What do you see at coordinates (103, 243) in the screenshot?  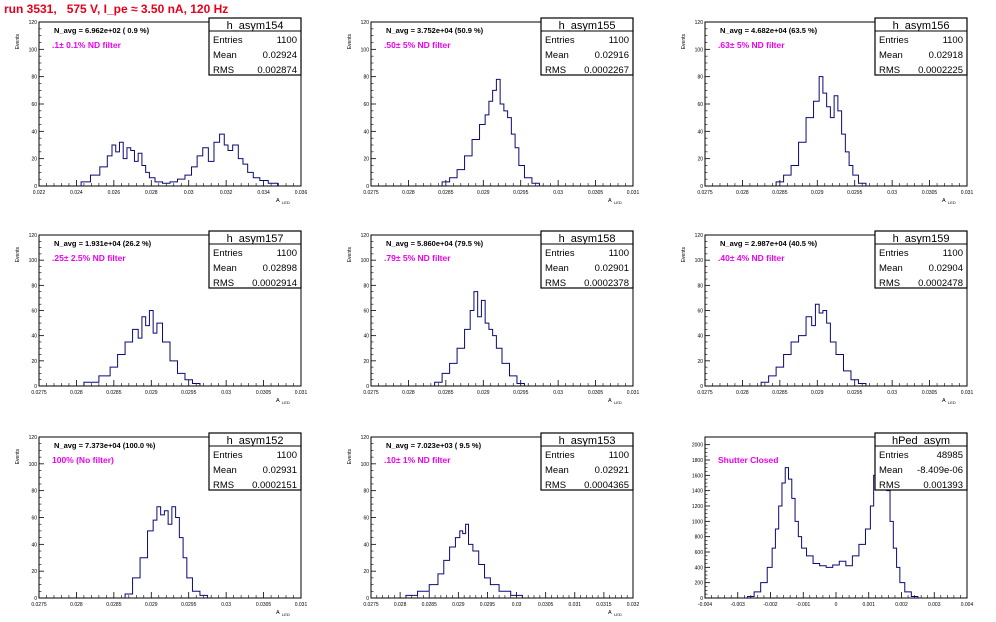 I see `navg-label: N_avg = 1.931e+04 (26.2 %)` at bounding box center [103, 243].